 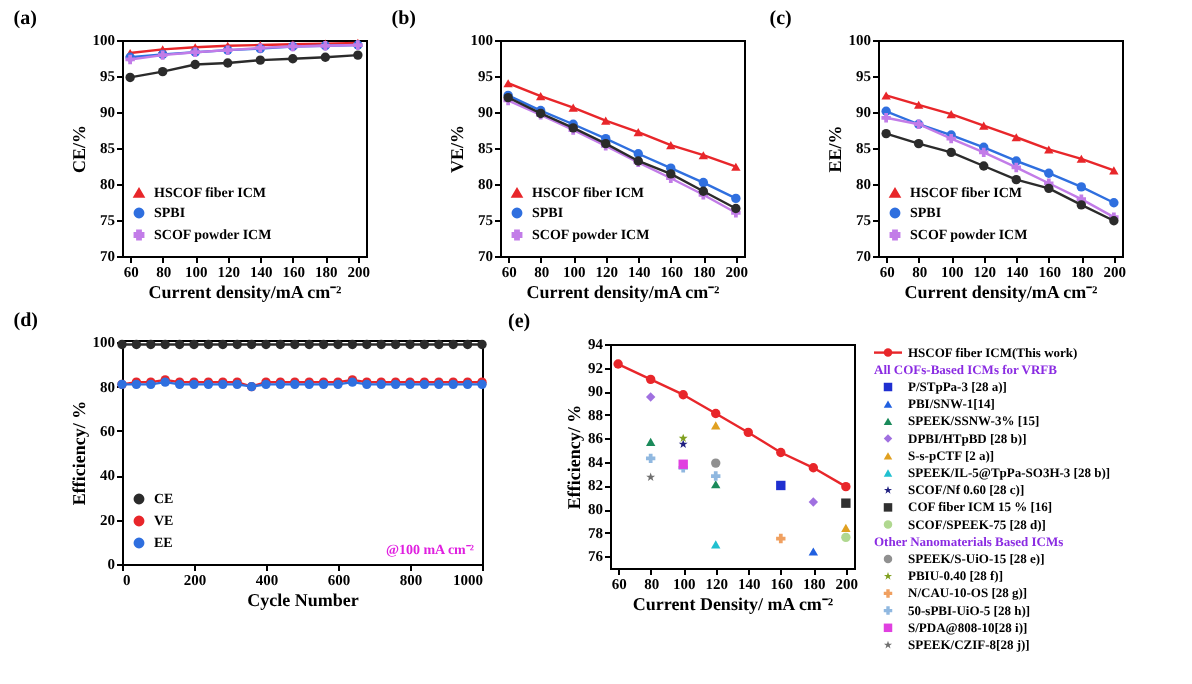 I want to click on x-axis-title: Cycle Number, so click(x=303, y=600).